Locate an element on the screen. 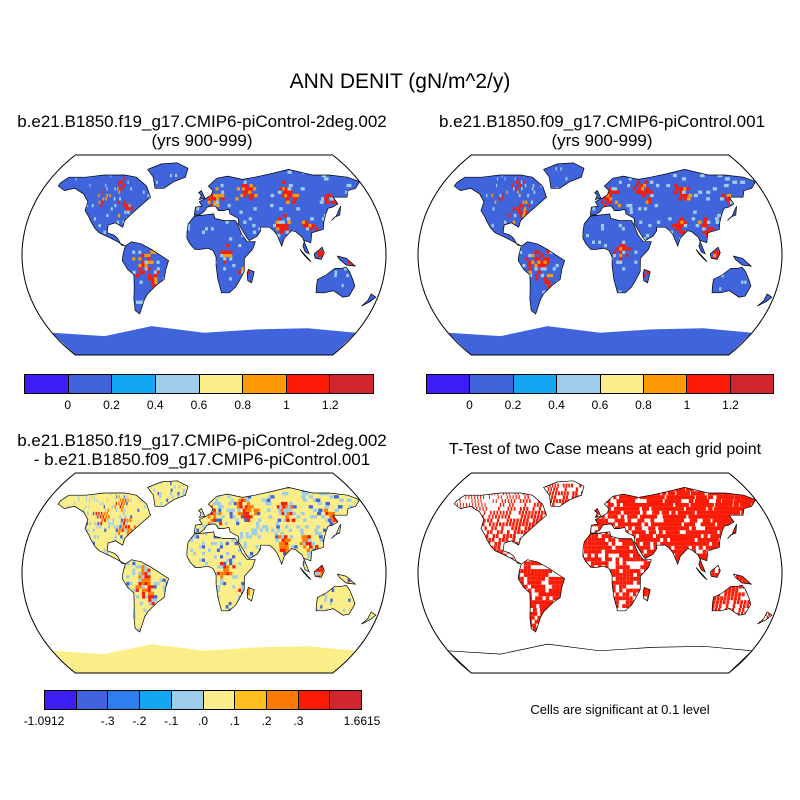 This screenshot has height=800, width=800. coastline-uk is located at coordinates (202, 195).